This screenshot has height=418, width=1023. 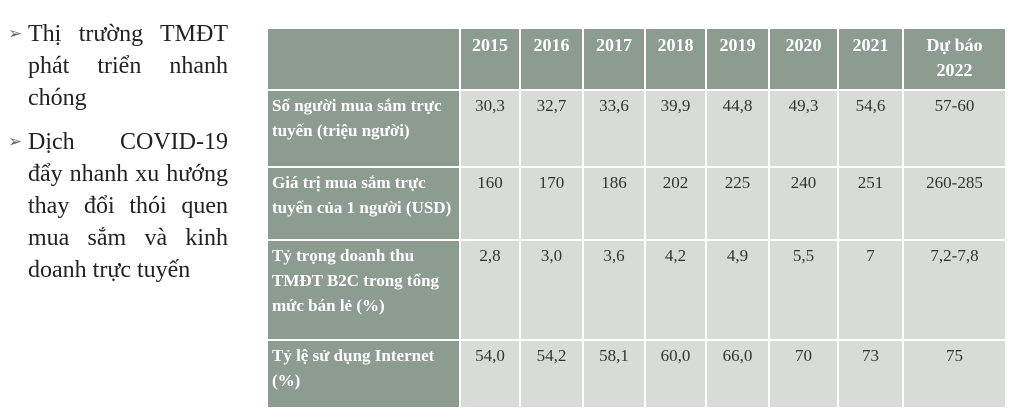 What do you see at coordinates (614, 59) in the screenshot?
I see `header-cell: 2017` at bounding box center [614, 59].